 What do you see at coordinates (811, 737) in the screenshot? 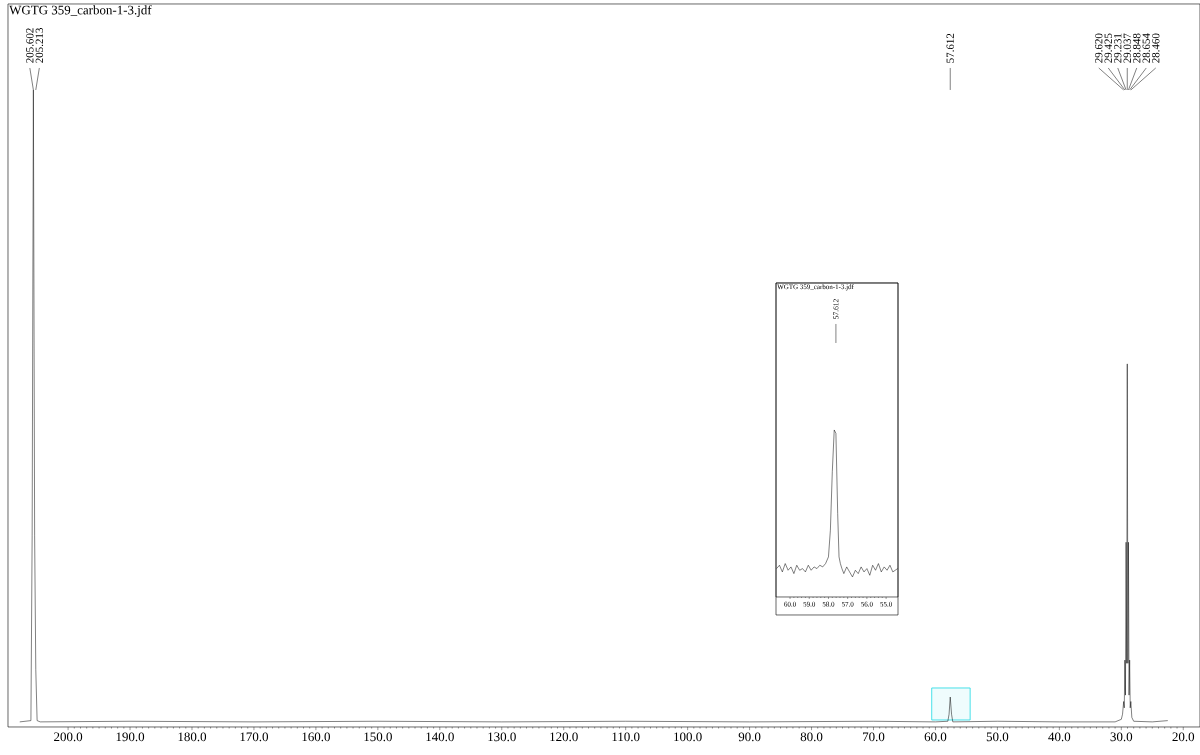
I see `x-tick-label: 80.0` at bounding box center [811, 737].